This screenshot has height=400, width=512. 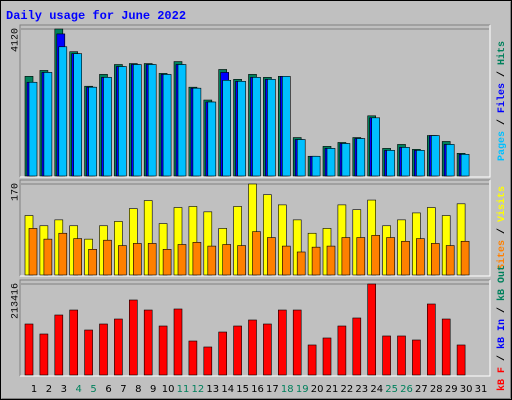 What do you see at coordinates (272, 389) in the screenshot?
I see `x-tick-label: 17` at bounding box center [272, 389].